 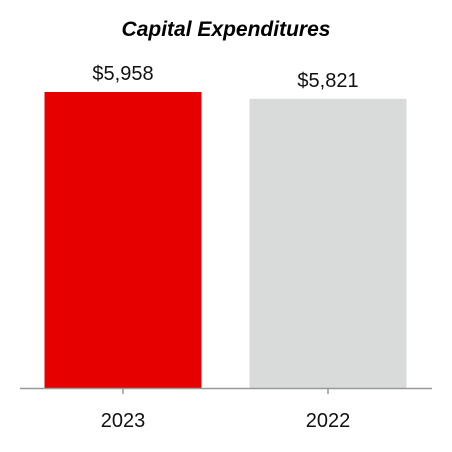 What do you see at coordinates (328, 421) in the screenshot?
I see `x-tick-label-2022: 2022` at bounding box center [328, 421].